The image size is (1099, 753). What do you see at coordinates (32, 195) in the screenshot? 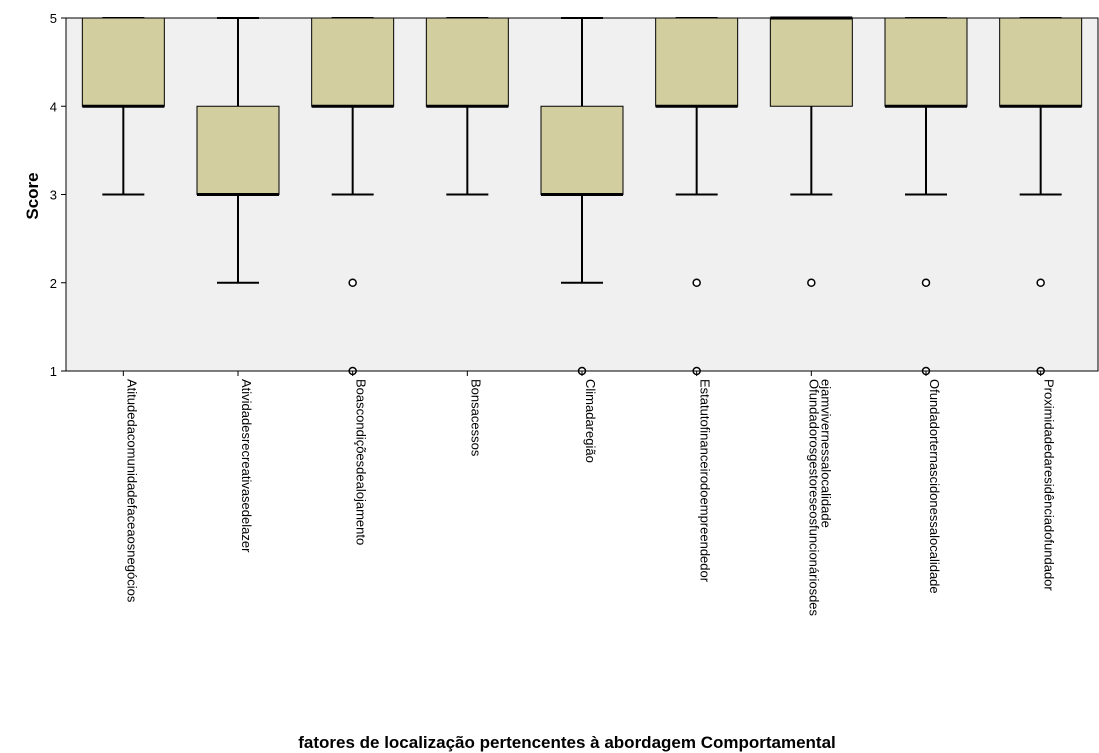
I see `y-axis-title: Score` at bounding box center [32, 195].